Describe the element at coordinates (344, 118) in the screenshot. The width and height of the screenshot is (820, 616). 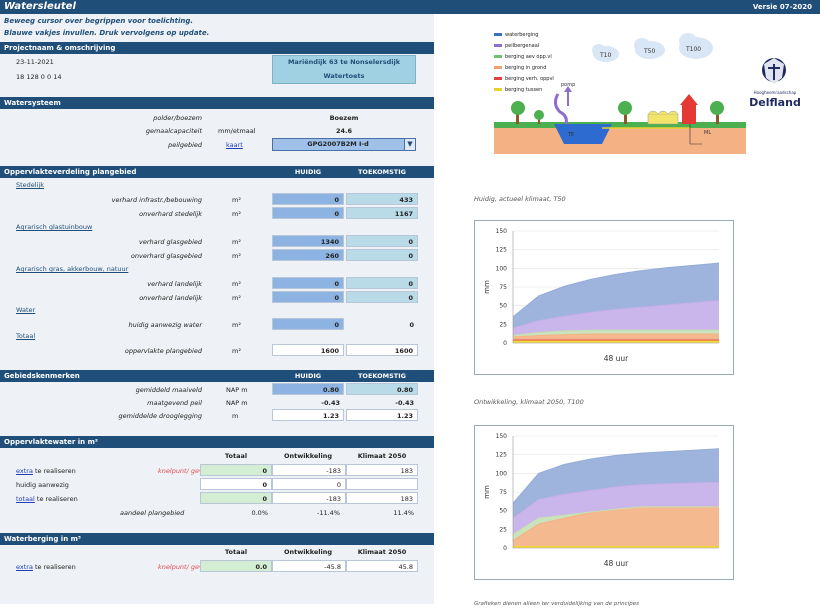
I see `ws-value-polder: Boezem` at that location.